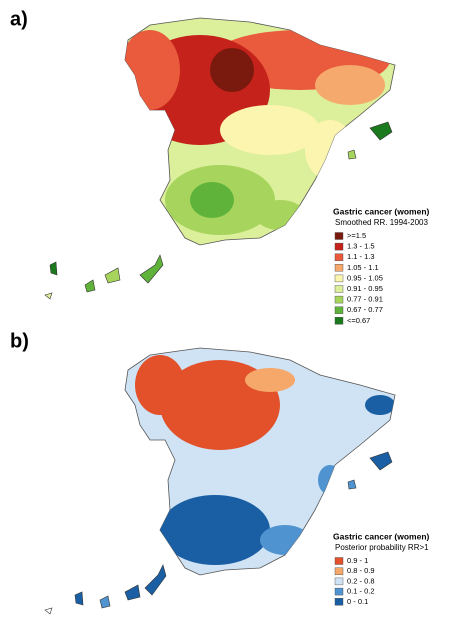 This screenshot has width=474, height=632. I want to click on legend-item: 0.9 - 1, so click(357, 560).